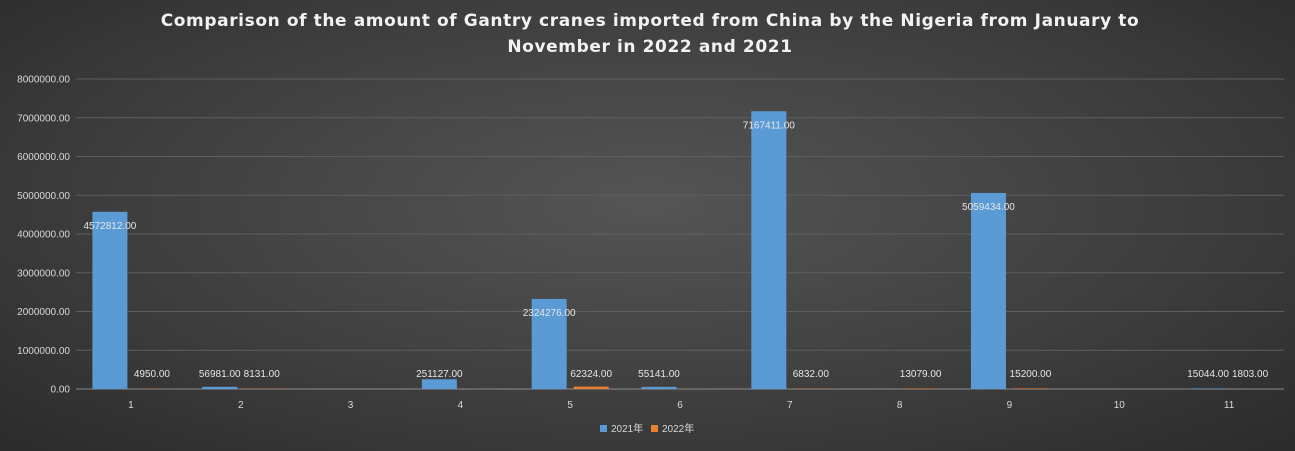  Describe the element at coordinates (591, 374) in the screenshot. I see `data-label: 62324.00` at that location.